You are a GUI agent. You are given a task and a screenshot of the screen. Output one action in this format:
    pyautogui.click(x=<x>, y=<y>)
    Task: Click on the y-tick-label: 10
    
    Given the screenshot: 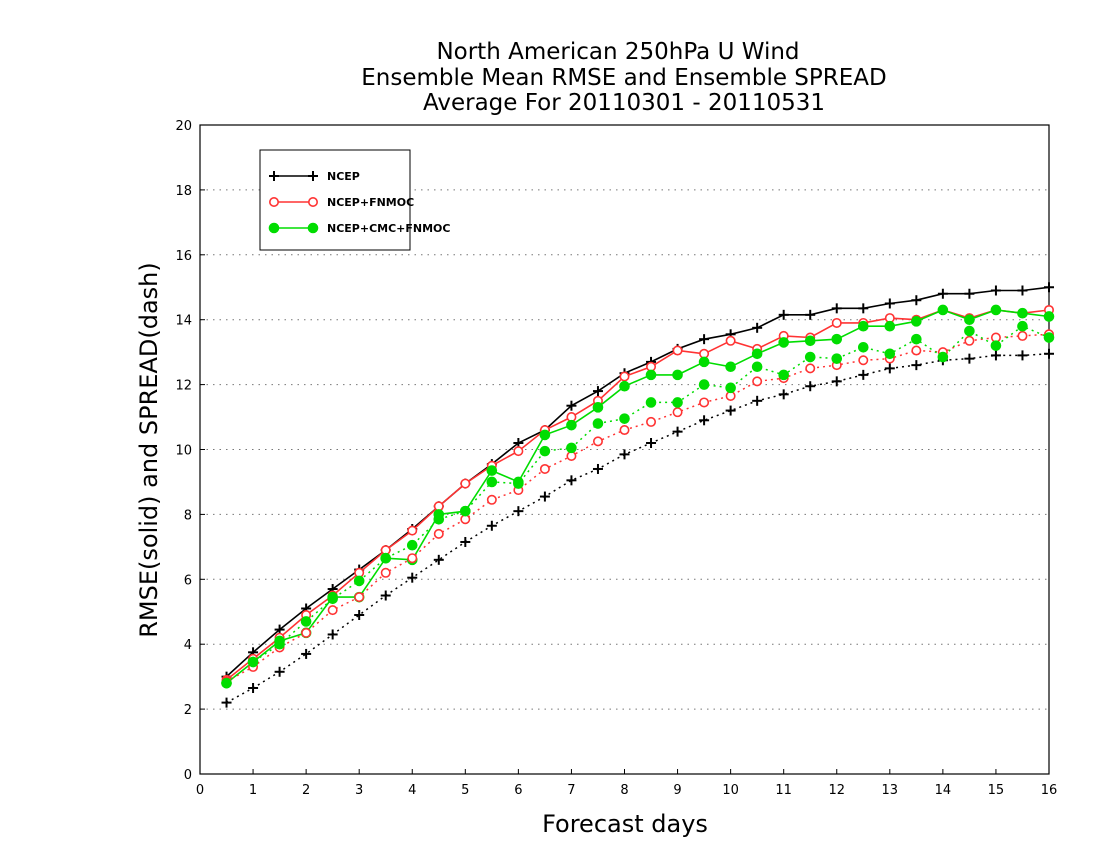 What is the action you would take?
    pyautogui.click(x=183, y=451)
    